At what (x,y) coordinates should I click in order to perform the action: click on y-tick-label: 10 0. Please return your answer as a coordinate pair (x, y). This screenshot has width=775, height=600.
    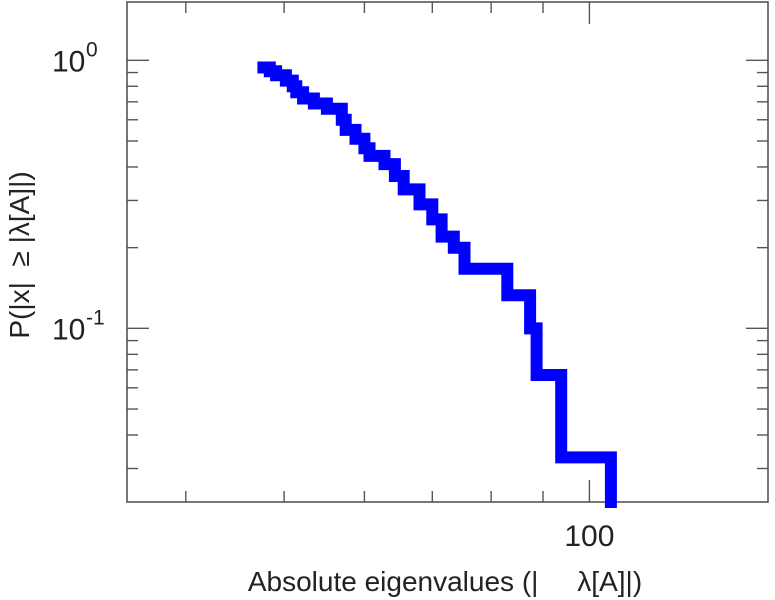
    Looking at the image, I should click on (75, 58).